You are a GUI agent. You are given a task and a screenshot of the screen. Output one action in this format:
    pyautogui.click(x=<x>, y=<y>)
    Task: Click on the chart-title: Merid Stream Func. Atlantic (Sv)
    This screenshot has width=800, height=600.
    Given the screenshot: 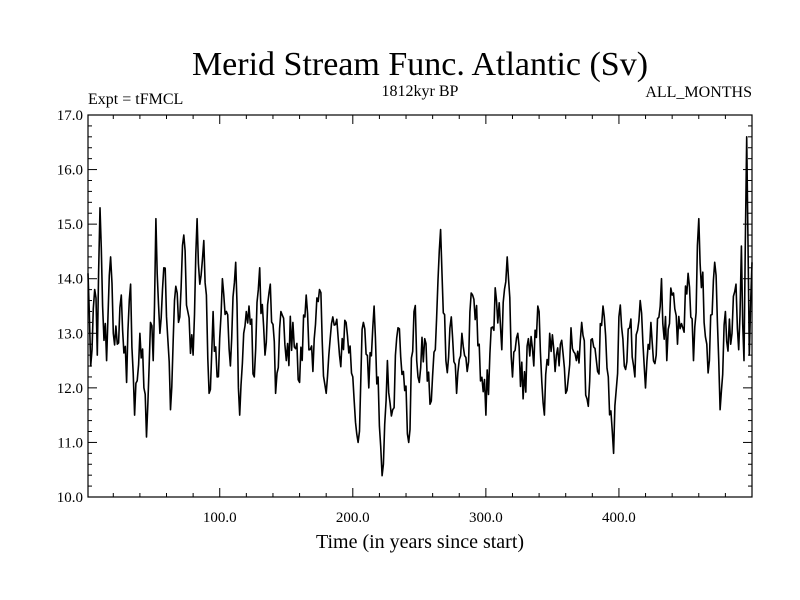 What is the action you would take?
    pyautogui.click(x=420, y=64)
    